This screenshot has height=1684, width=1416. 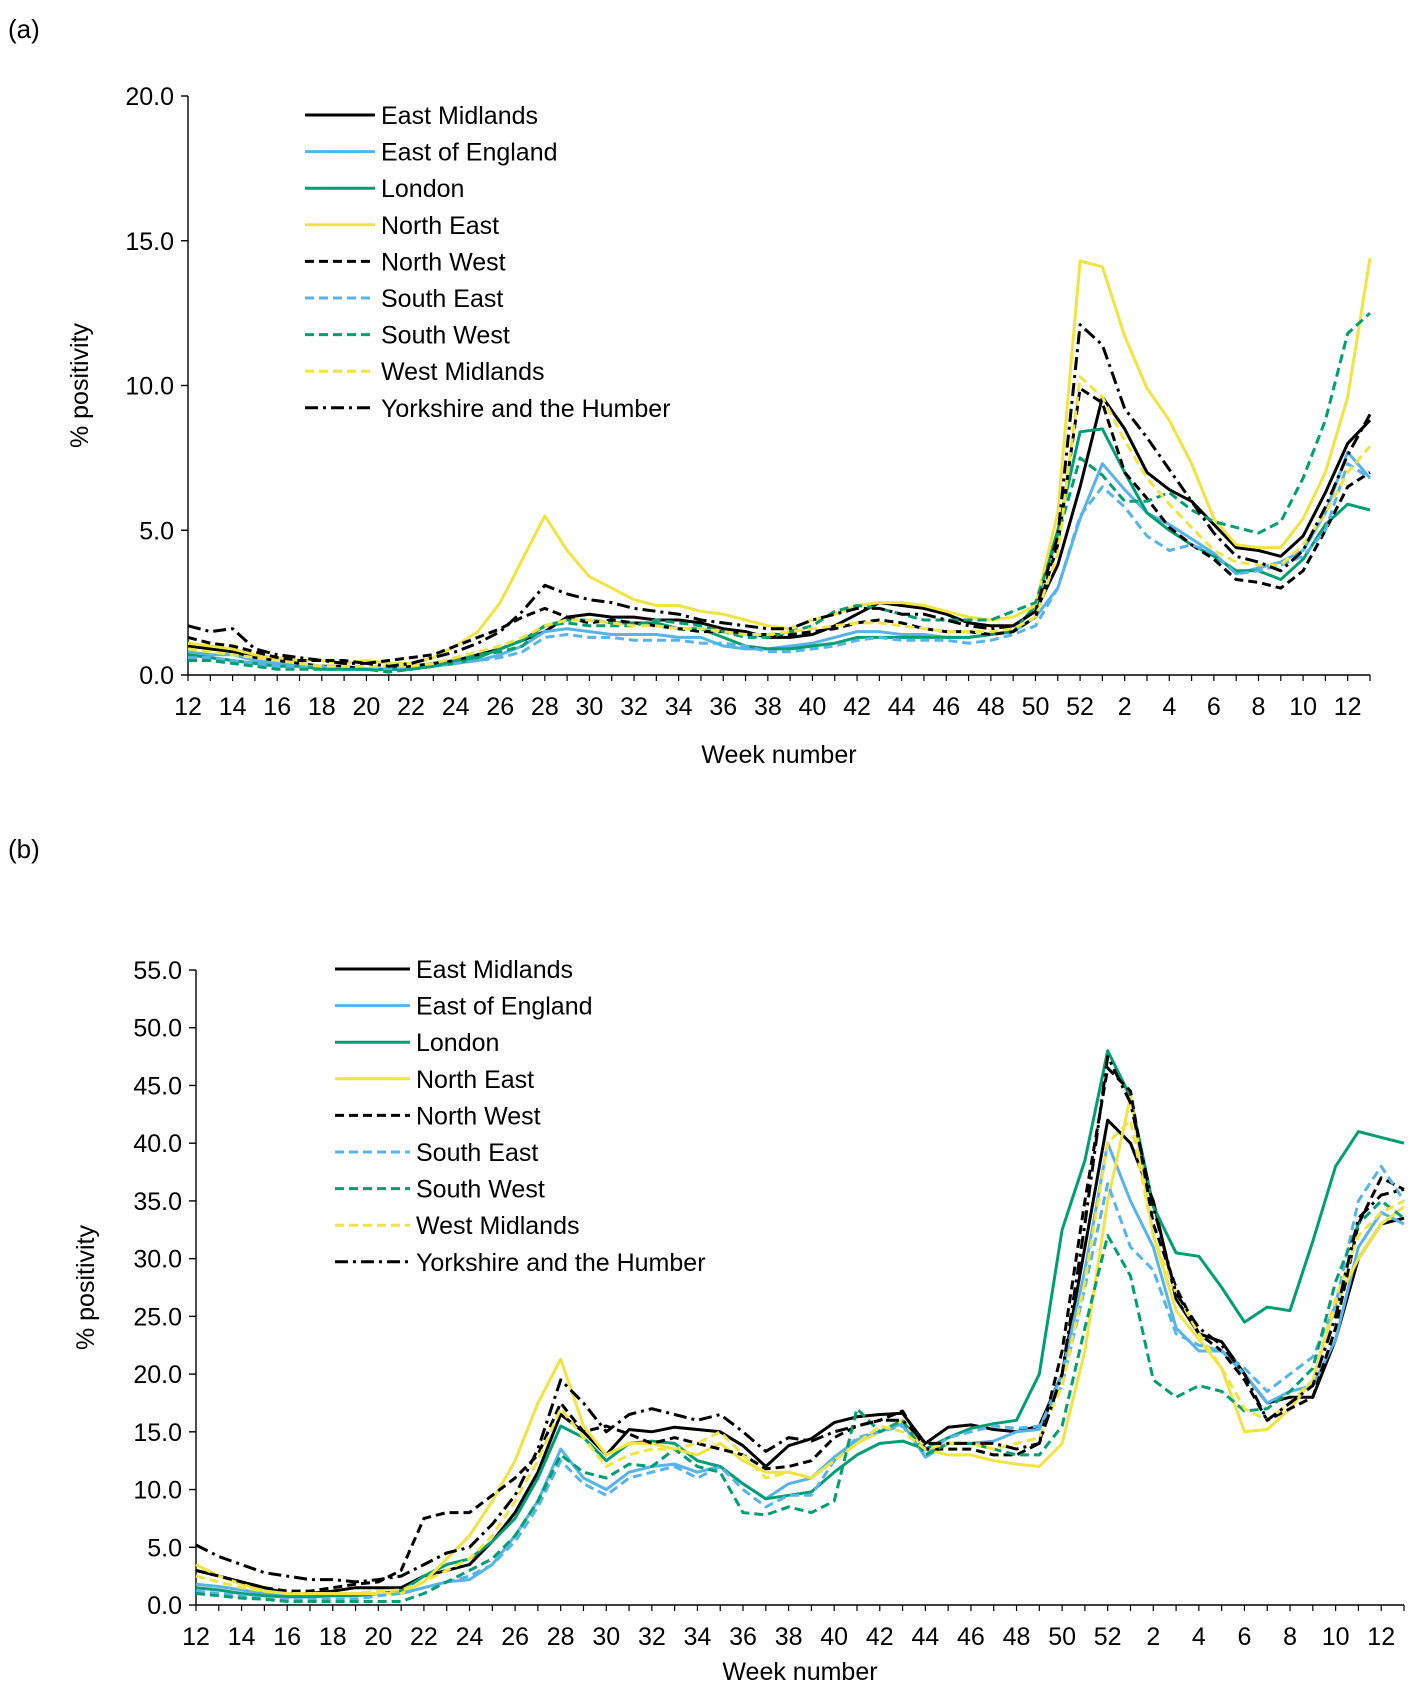 I want to click on series-line-west-midlands, so click(x=779, y=521).